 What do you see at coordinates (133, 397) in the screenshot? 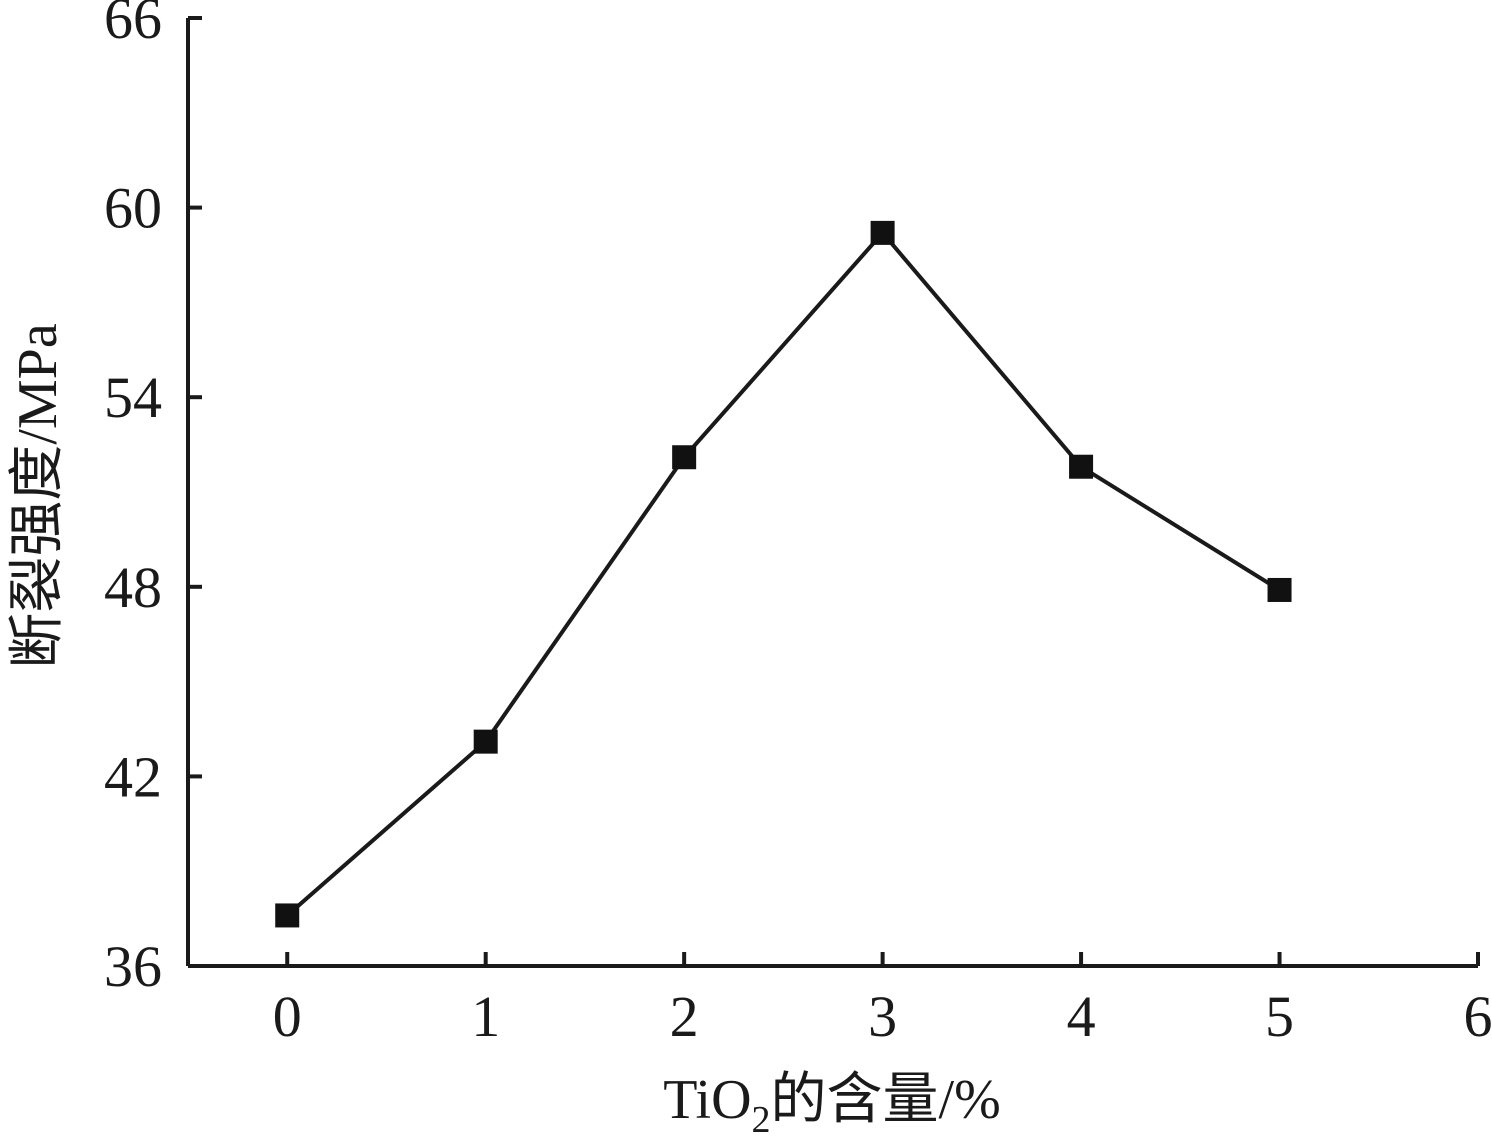
I see `y-tick-label: 54` at bounding box center [133, 397].